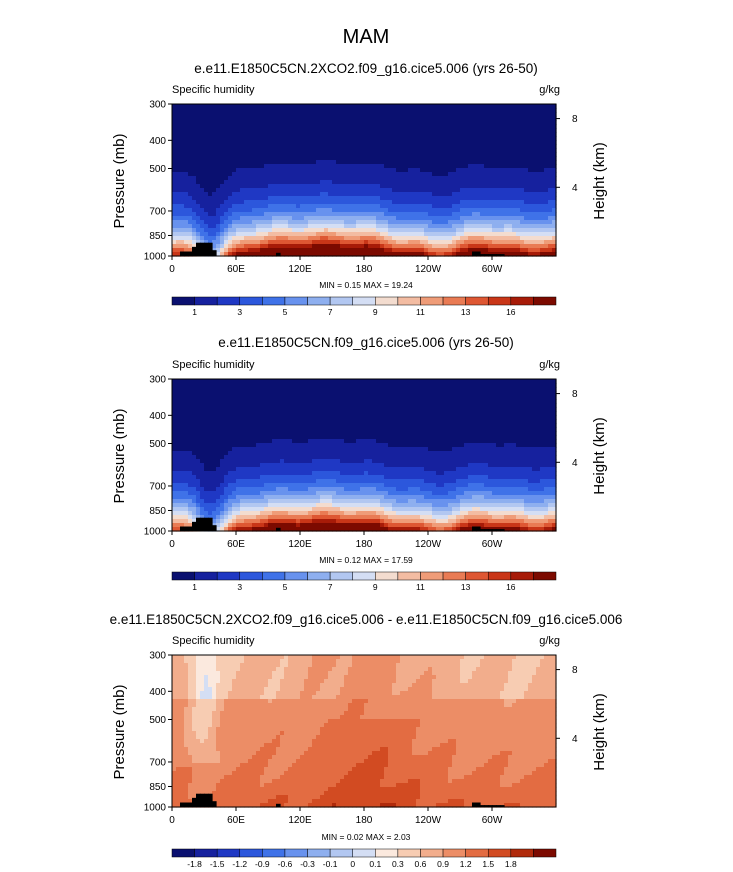 The width and height of the screenshot is (733, 872). I want to click on y-tick-label: 300, so click(157, 105).